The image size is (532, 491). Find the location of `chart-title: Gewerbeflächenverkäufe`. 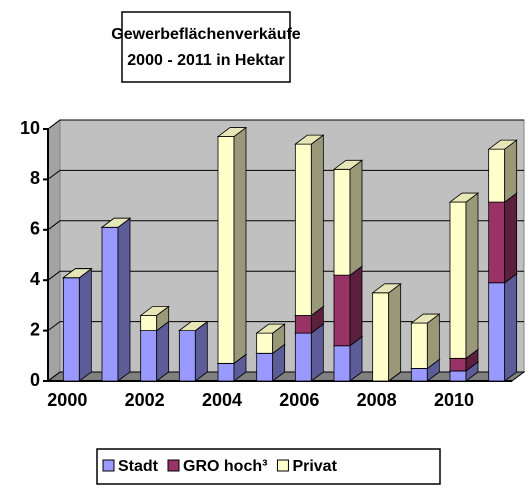

chart-title: Gewerbeflächenverkäufe is located at coordinates (206, 34).